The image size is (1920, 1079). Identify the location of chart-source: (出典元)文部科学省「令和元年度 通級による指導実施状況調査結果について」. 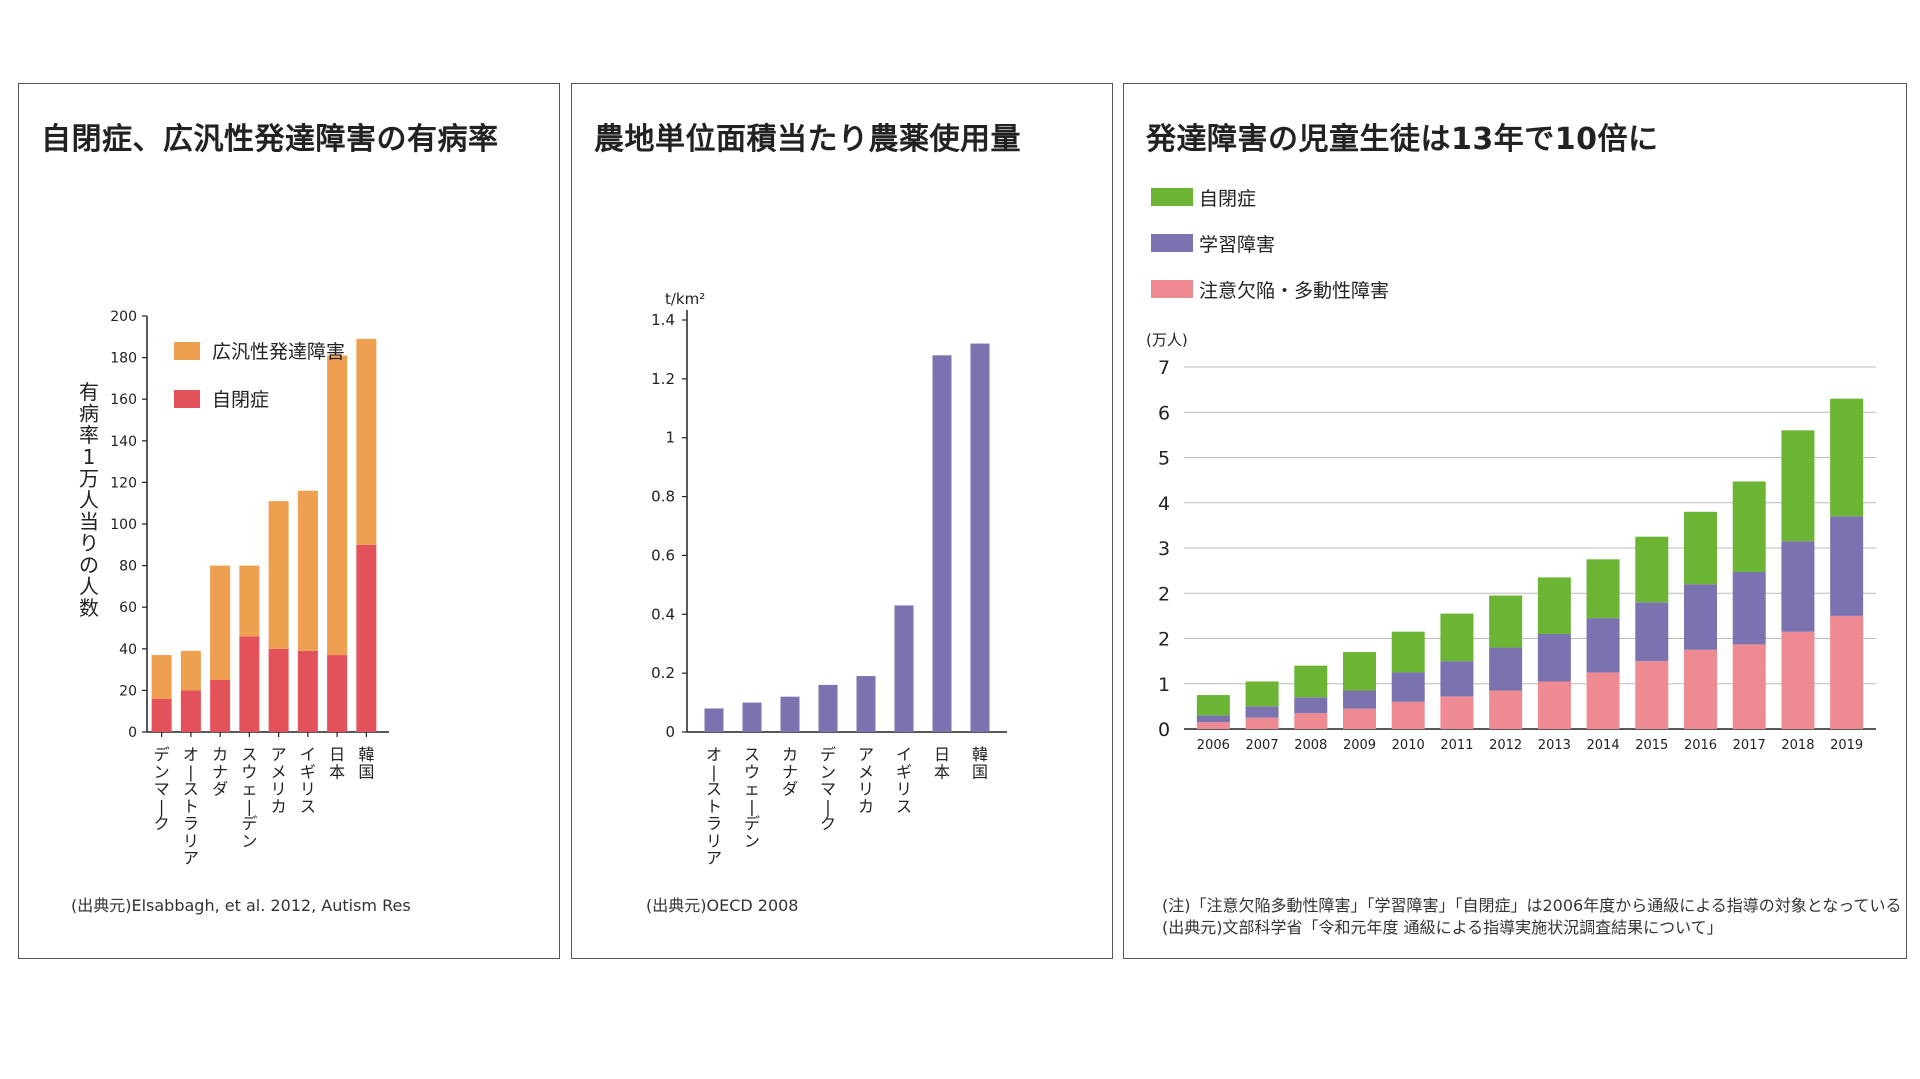
(1442, 927).